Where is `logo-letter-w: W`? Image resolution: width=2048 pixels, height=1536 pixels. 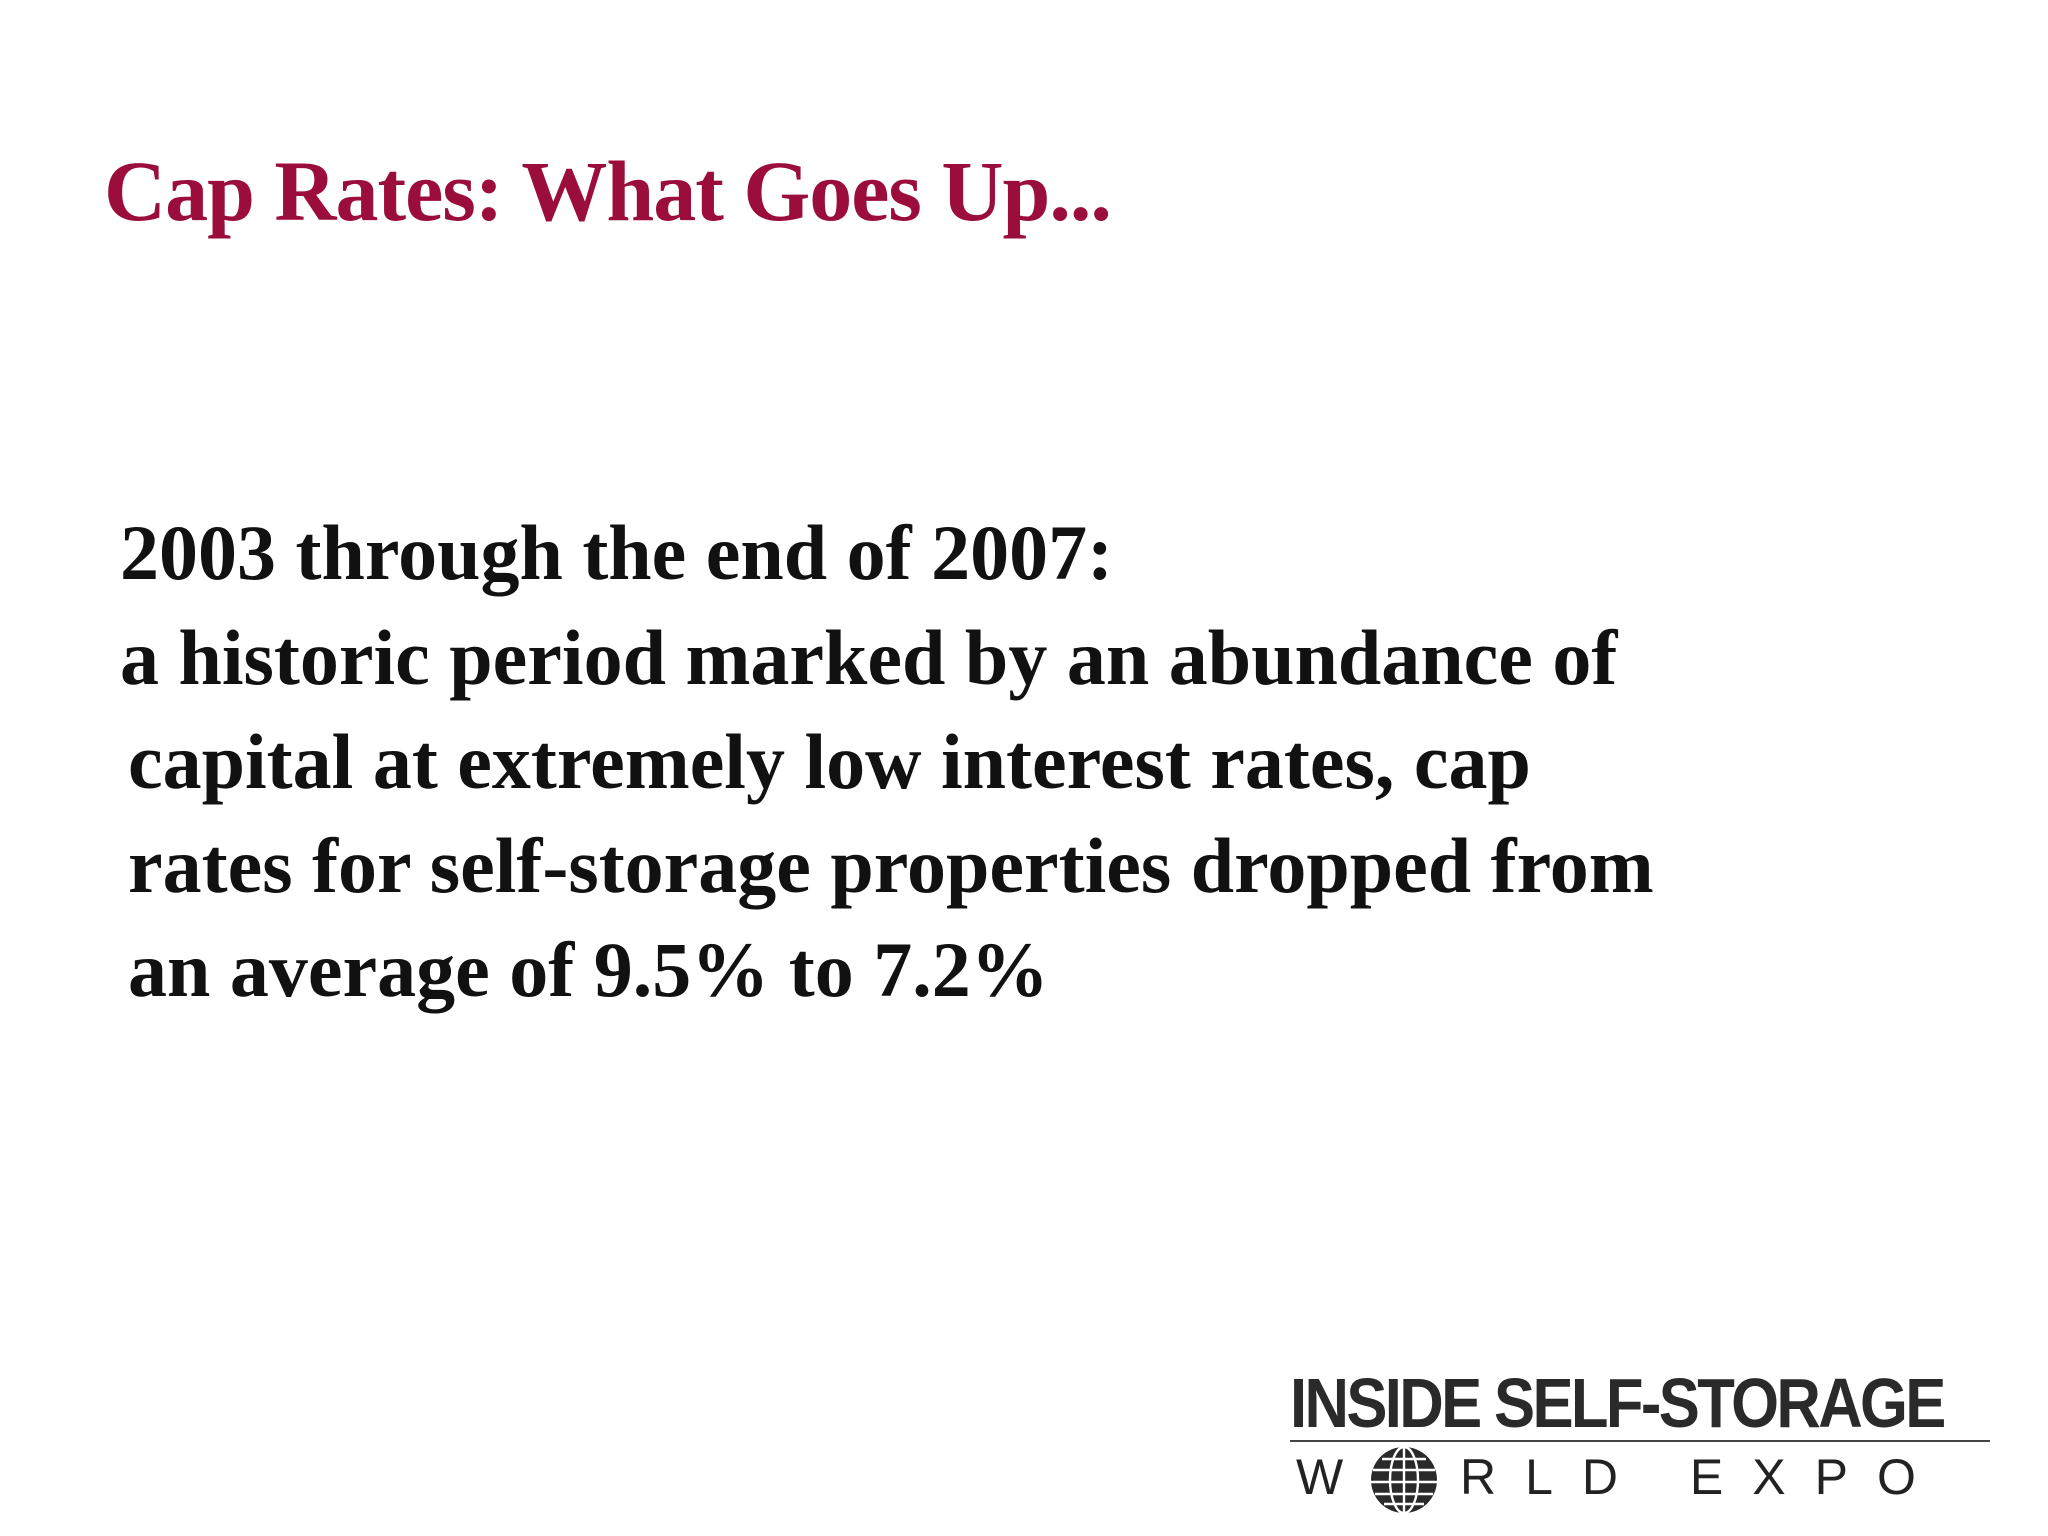
logo-letter-w: W is located at coordinates (1320, 1477).